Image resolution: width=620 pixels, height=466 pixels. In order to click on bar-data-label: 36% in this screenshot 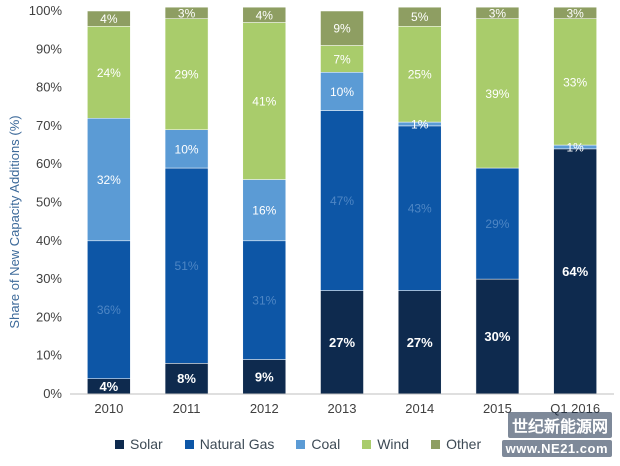, I will do `click(109, 310)`.